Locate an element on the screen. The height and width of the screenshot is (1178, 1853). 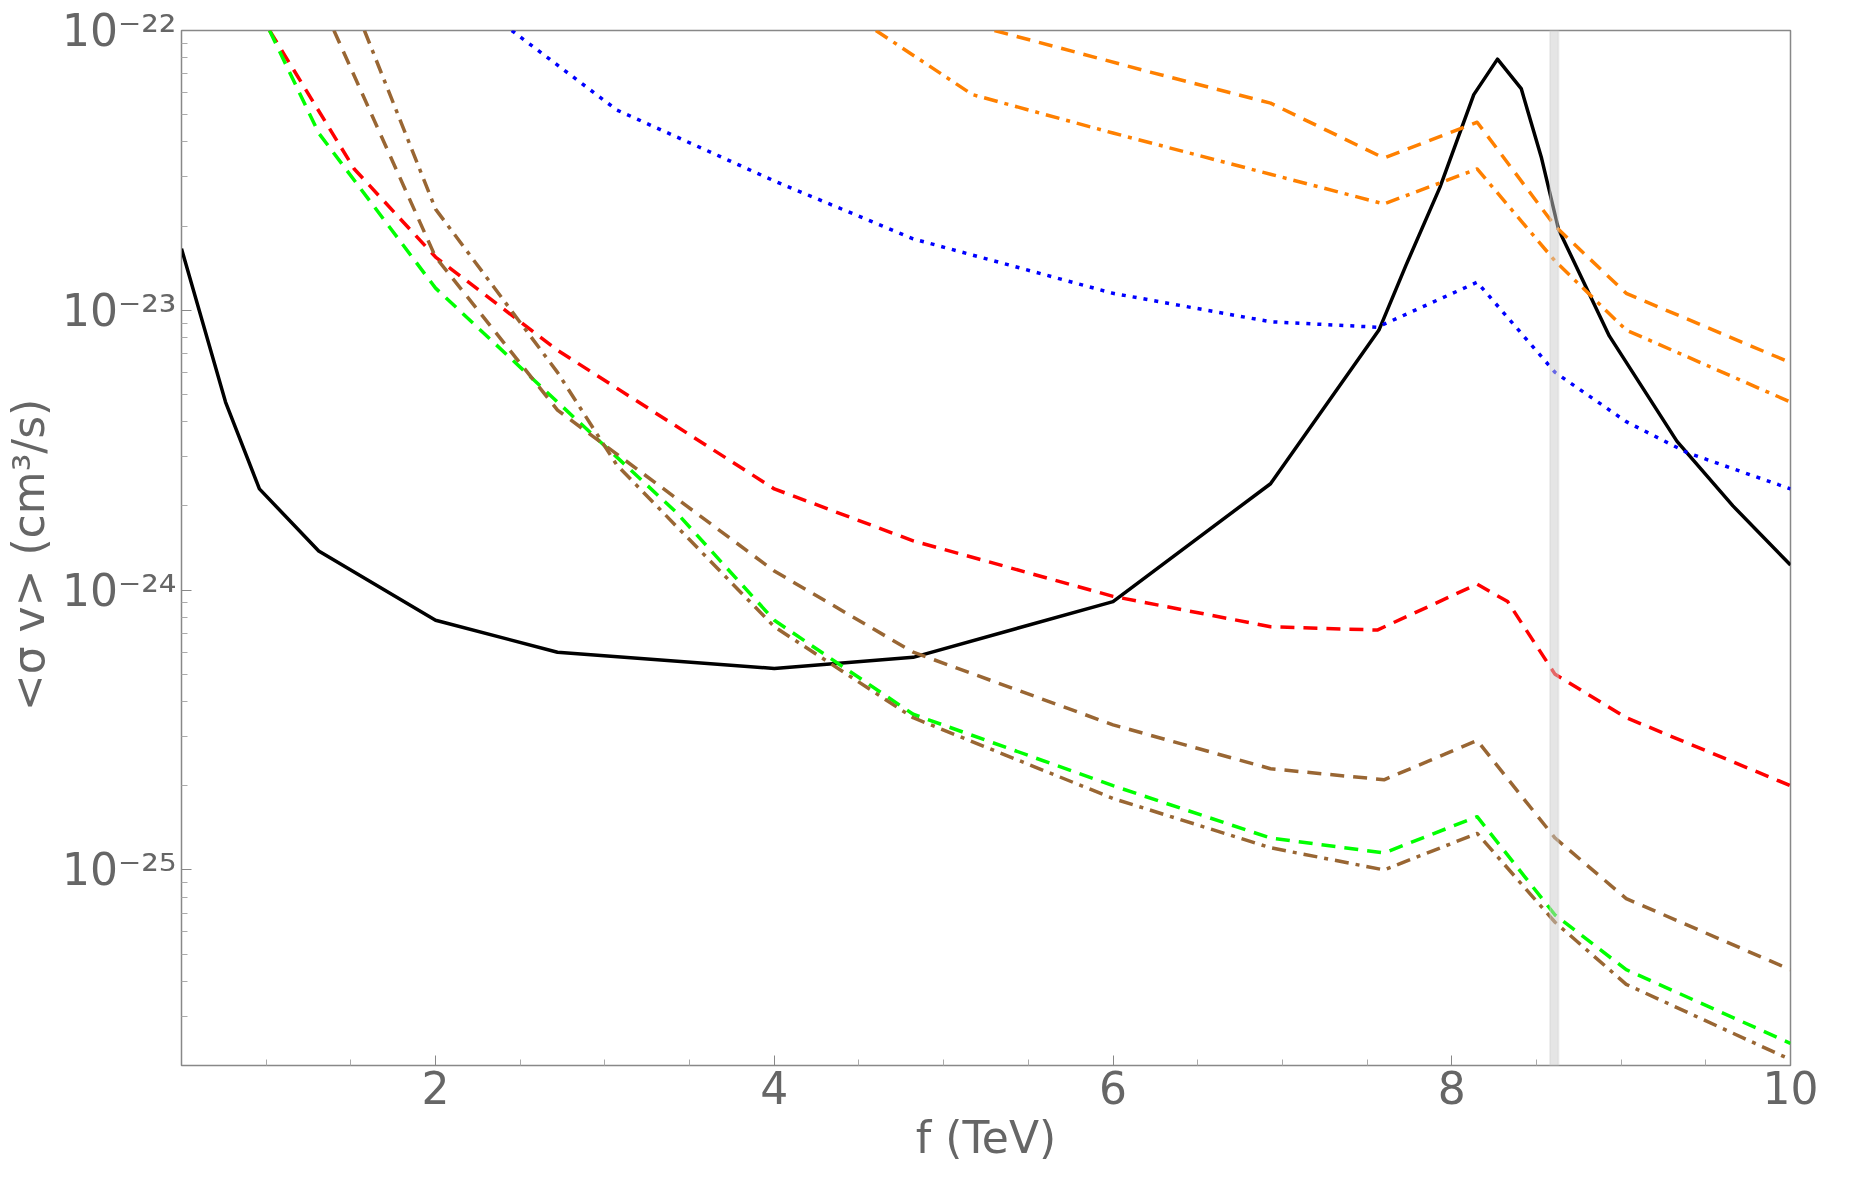
x-tick-label: 6 is located at coordinates (1113, 1088).